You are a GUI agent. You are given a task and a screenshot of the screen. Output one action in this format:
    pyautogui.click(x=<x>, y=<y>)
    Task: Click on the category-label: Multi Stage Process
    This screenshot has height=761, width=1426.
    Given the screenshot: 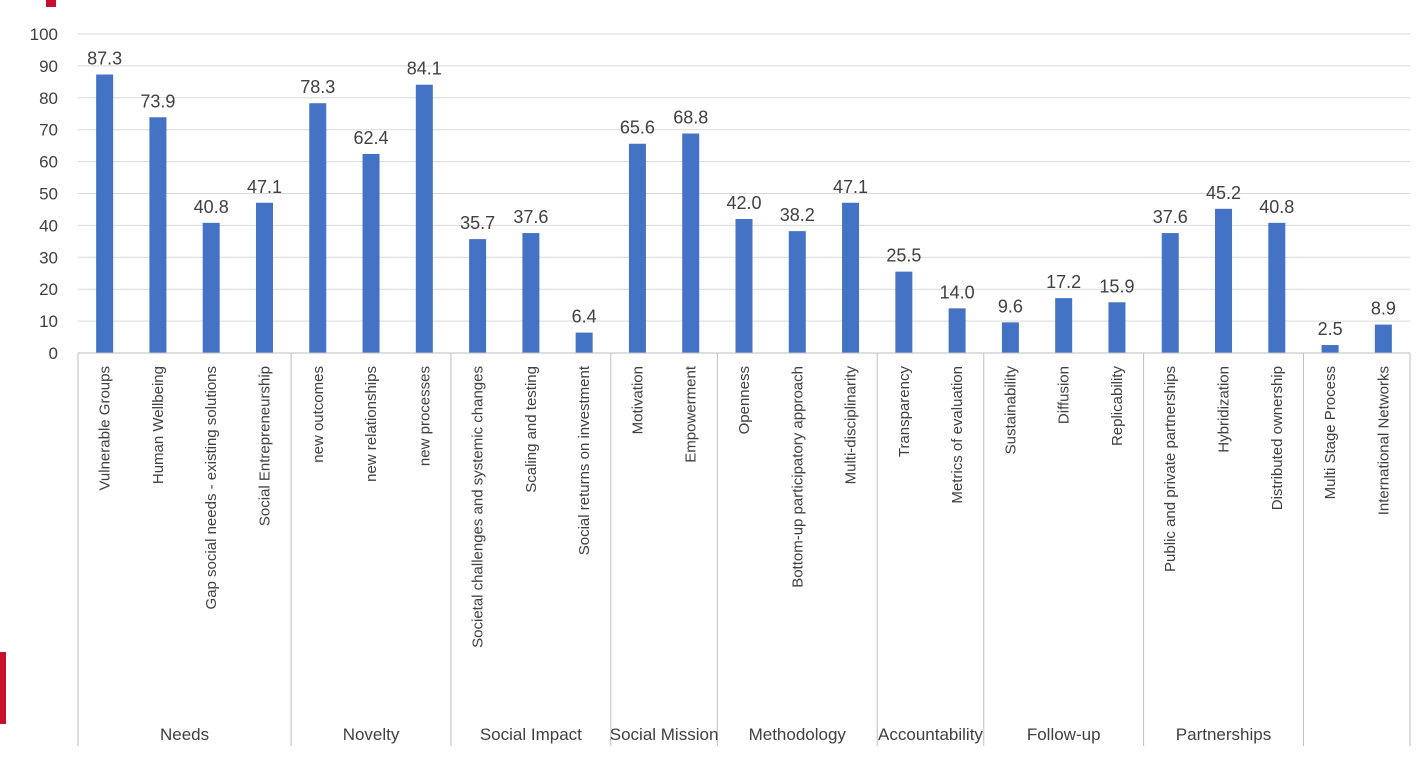 What is the action you would take?
    pyautogui.click(x=1330, y=432)
    